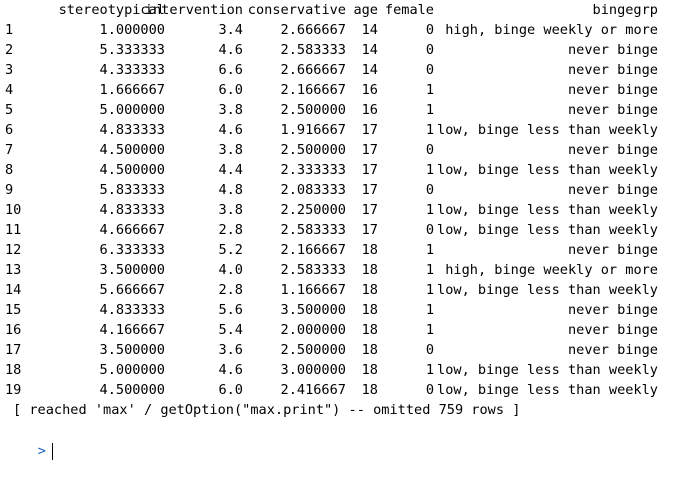  Describe the element at coordinates (341, 440) in the screenshot. I see `console-input-line: >` at that location.